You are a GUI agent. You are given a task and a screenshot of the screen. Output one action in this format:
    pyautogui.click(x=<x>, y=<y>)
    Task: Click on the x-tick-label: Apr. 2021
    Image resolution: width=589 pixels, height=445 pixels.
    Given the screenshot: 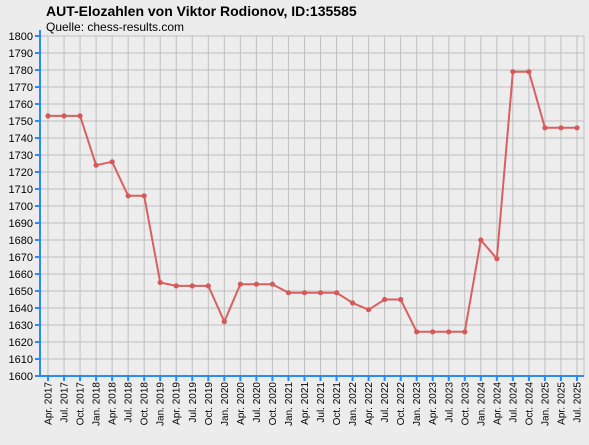 What is the action you would take?
    pyautogui.click(x=305, y=403)
    